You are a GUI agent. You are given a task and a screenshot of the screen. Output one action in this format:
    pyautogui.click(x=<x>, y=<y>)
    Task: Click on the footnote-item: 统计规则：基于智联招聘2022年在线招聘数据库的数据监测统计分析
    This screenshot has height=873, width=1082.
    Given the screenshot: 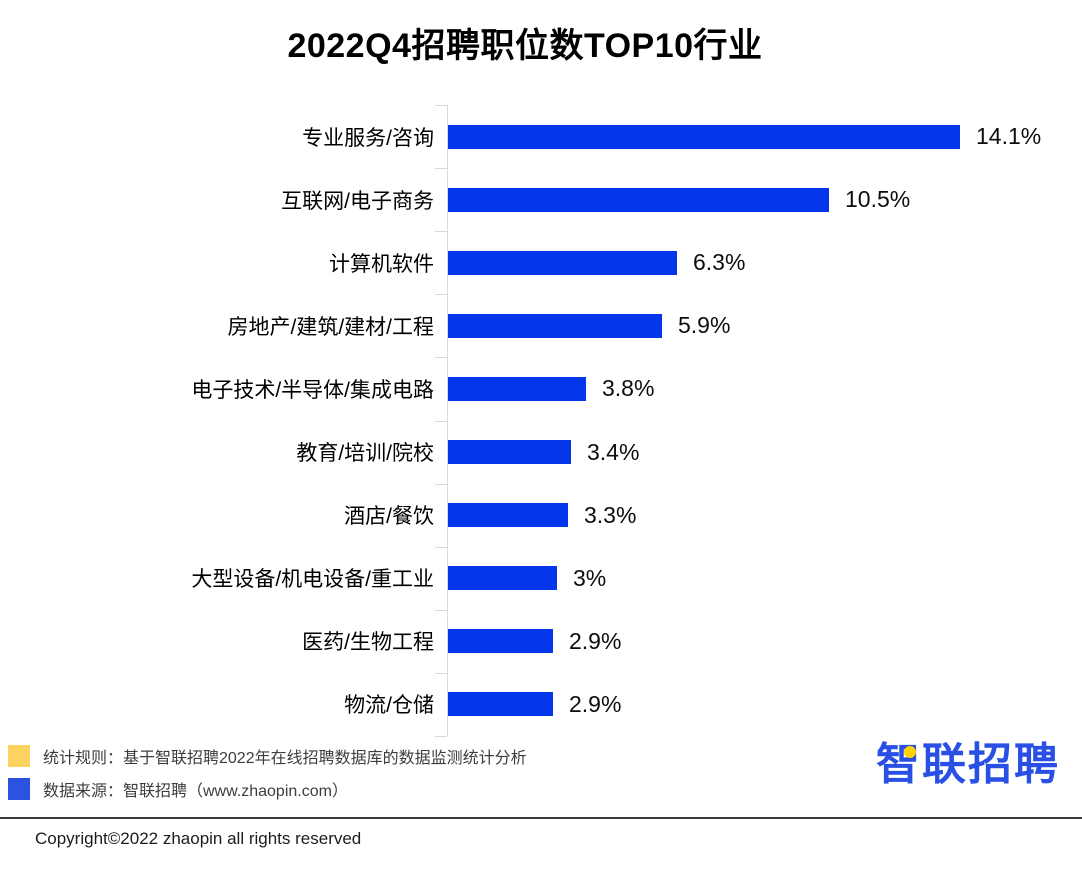 What is the action you would take?
    pyautogui.click(x=267, y=756)
    